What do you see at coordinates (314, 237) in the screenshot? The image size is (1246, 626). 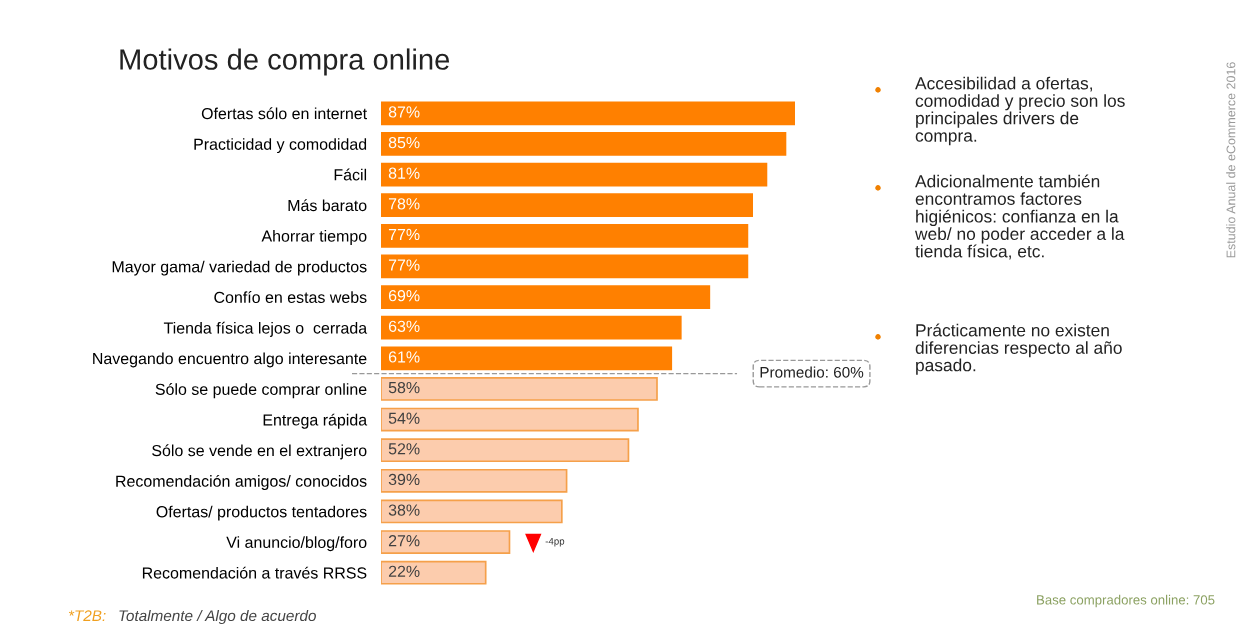 I see `y-tick-label: Ahorrar tiempo` at bounding box center [314, 237].